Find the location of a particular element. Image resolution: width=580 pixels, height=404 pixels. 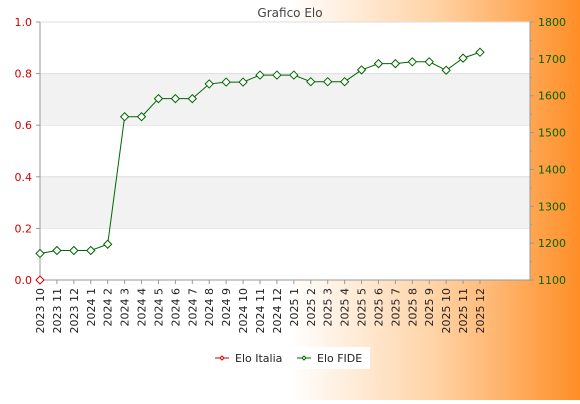

legend-label: Elo FIDE is located at coordinates (339, 358).